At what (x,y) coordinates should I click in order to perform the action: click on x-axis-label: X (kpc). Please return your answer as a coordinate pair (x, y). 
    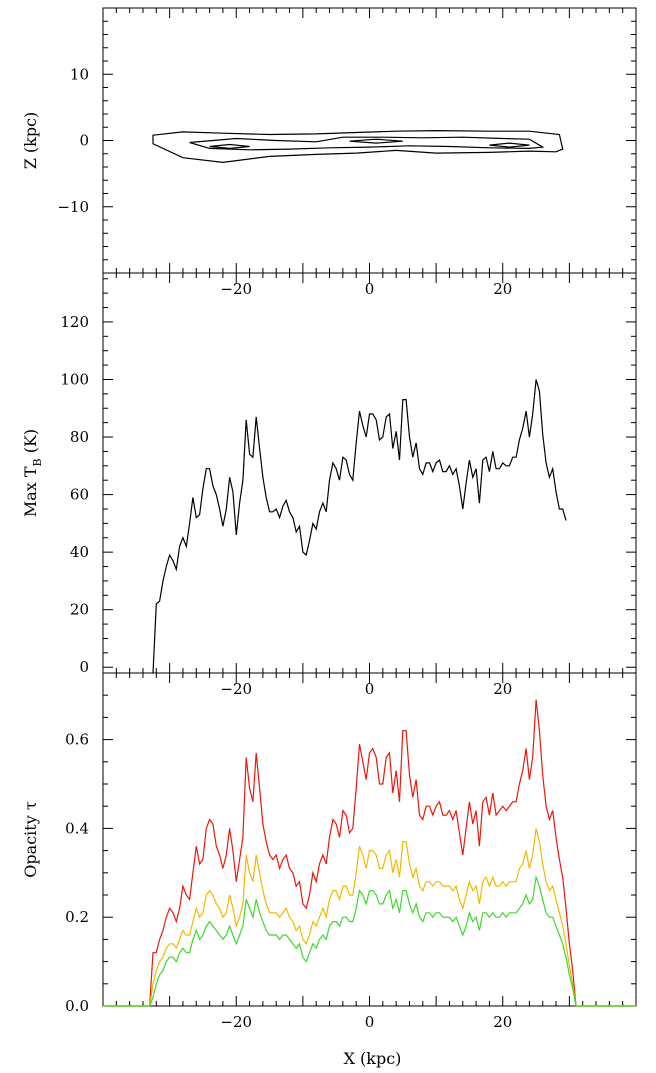
    Looking at the image, I should click on (373, 1058).